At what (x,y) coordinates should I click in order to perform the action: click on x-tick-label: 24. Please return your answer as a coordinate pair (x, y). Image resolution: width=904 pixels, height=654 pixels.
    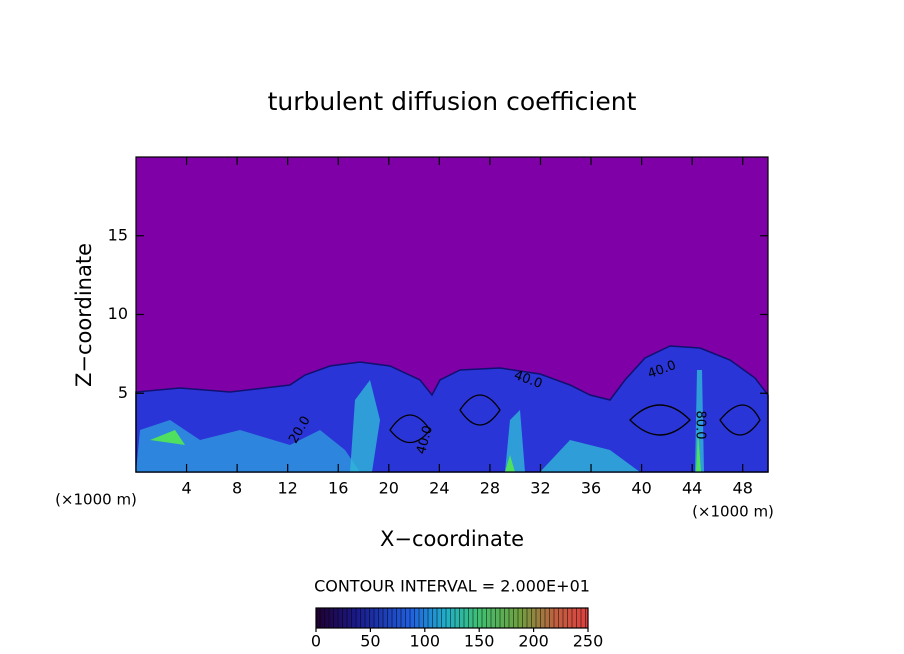
    Looking at the image, I should click on (439, 488).